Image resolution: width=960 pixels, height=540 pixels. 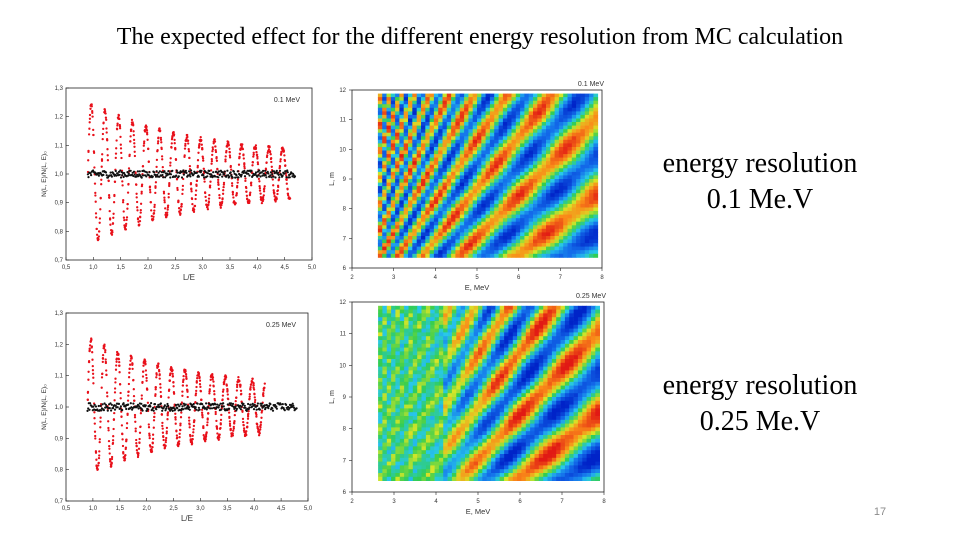 I want to click on x-tick-label: 3,5, so click(x=230, y=268).